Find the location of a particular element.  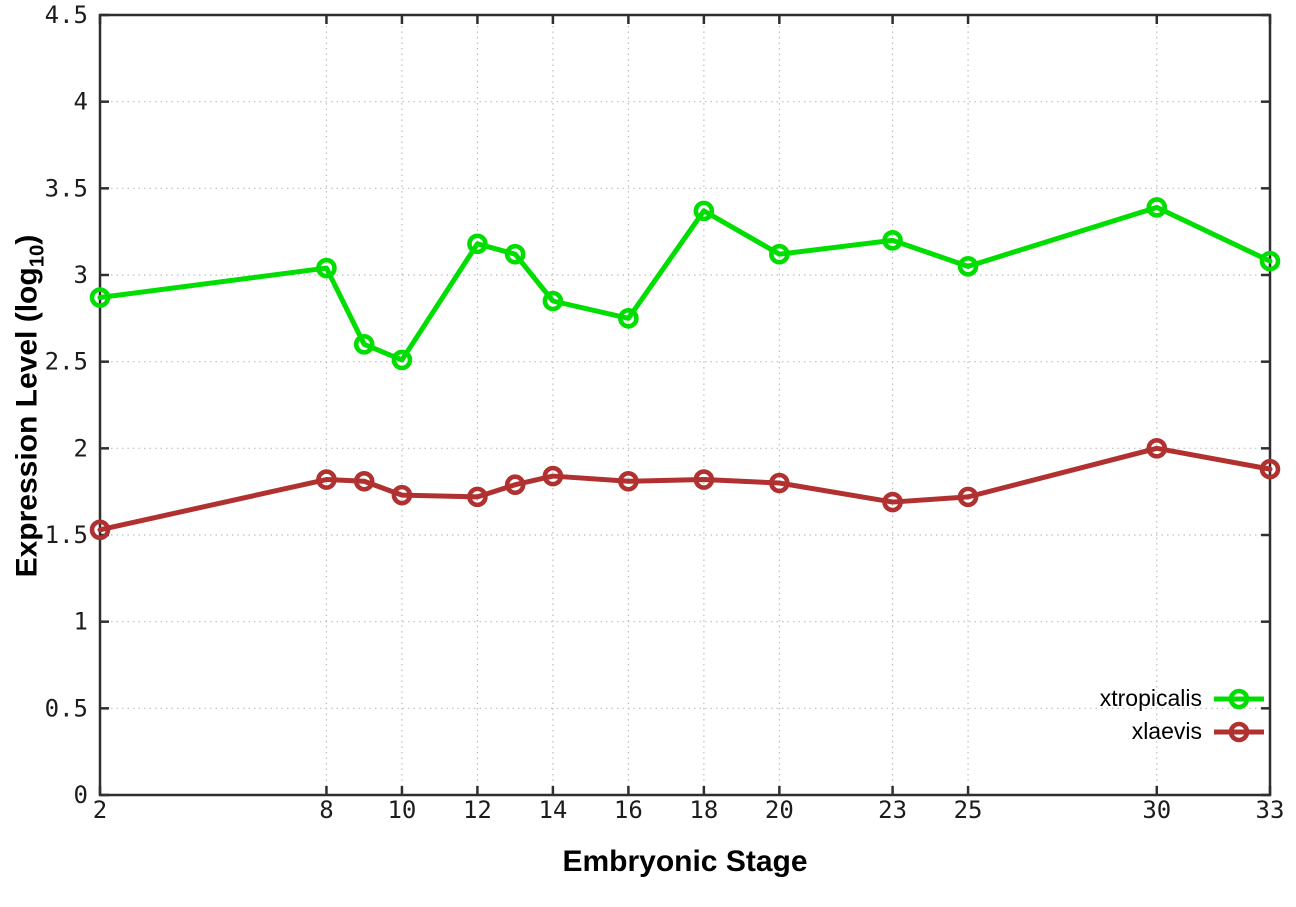

x-tick-label: 18 is located at coordinates (703, 810).